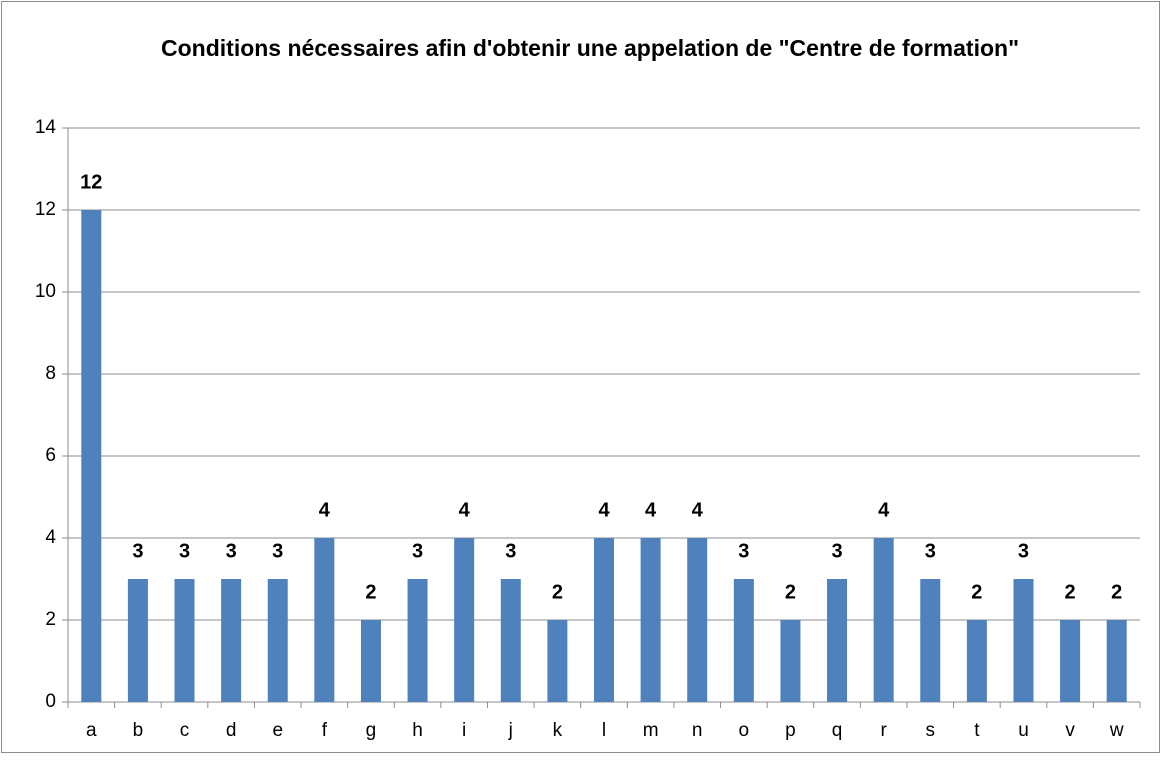  Describe the element at coordinates (697, 730) in the screenshot. I see `x-tick-label: n` at that location.